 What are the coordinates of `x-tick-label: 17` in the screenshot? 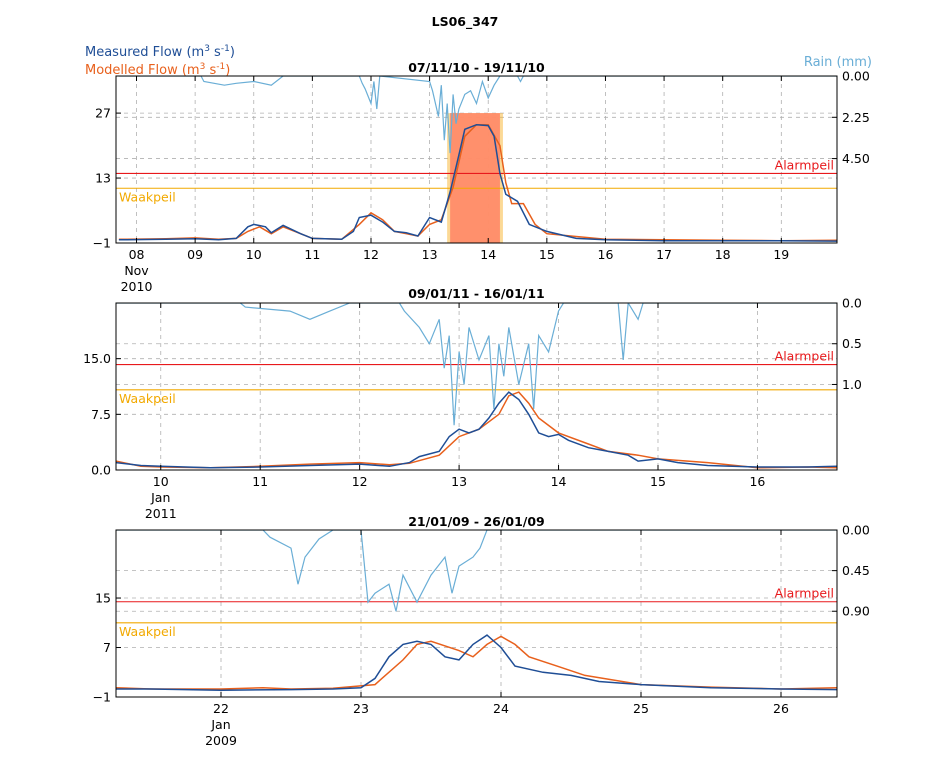 It's located at (664, 254).